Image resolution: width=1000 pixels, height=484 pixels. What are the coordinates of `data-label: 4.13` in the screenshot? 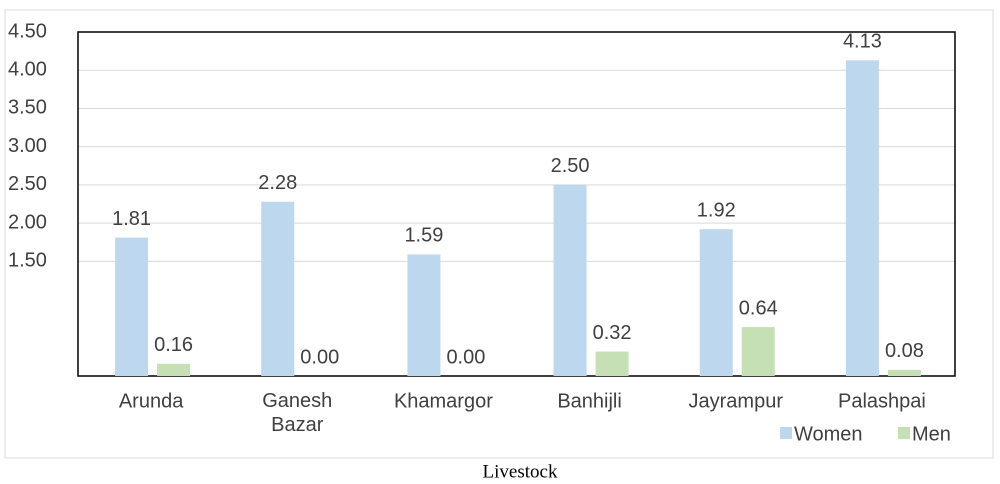 It's located at (862, 42).